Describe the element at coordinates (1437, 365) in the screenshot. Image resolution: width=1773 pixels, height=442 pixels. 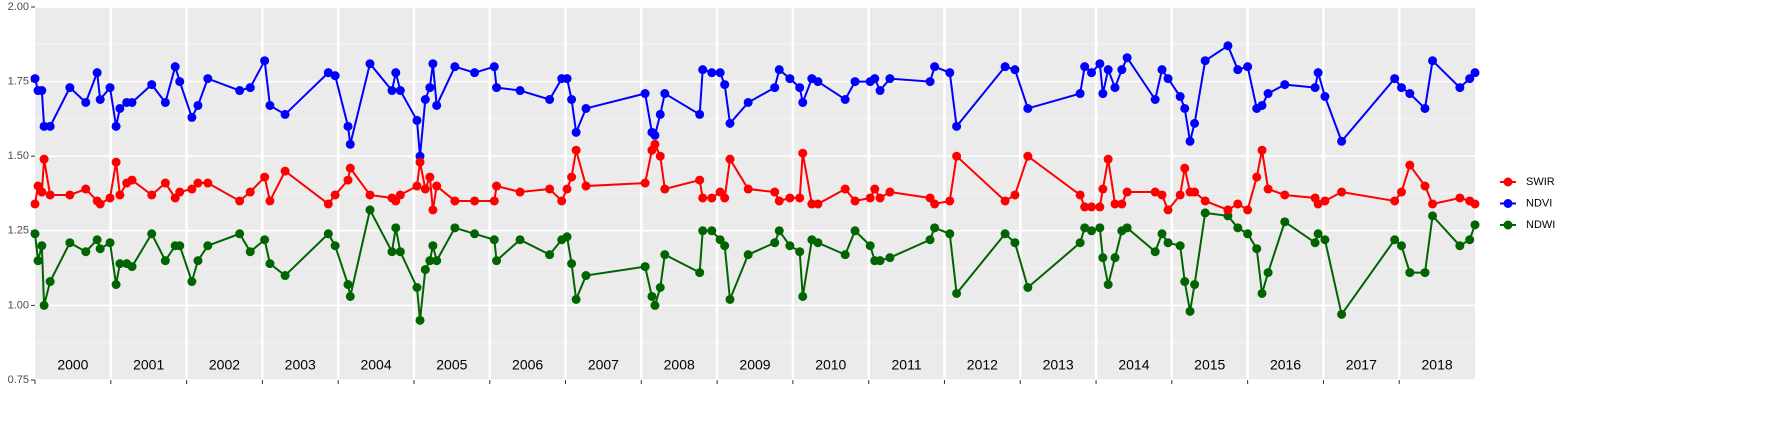
I see `year-label: 2018` at that location.